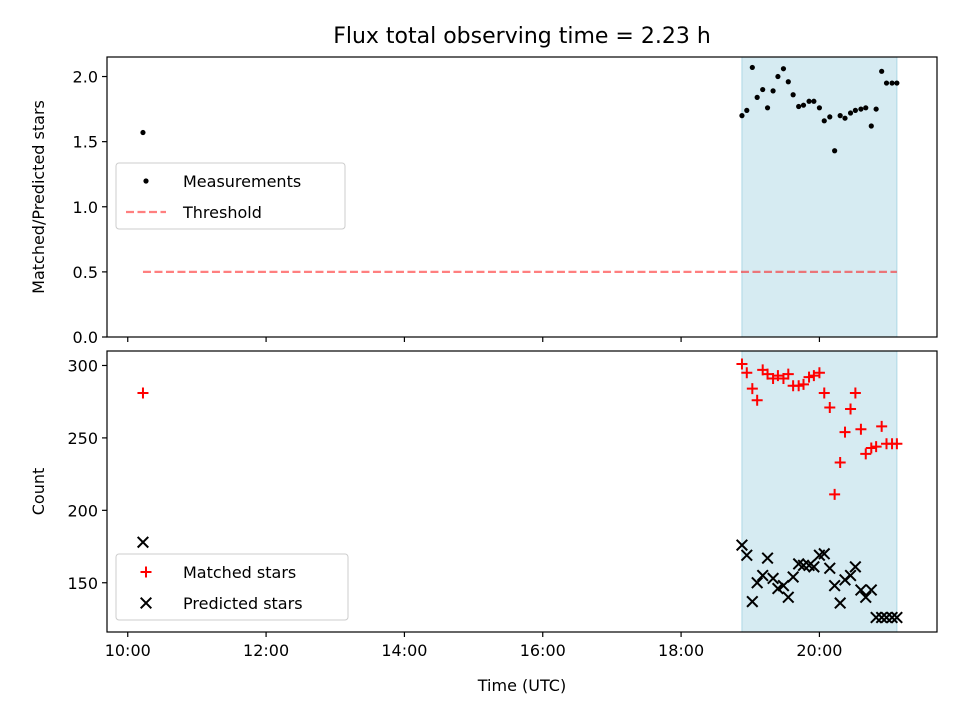  I want to click on y-tick-label: 200, so click(82, 510).